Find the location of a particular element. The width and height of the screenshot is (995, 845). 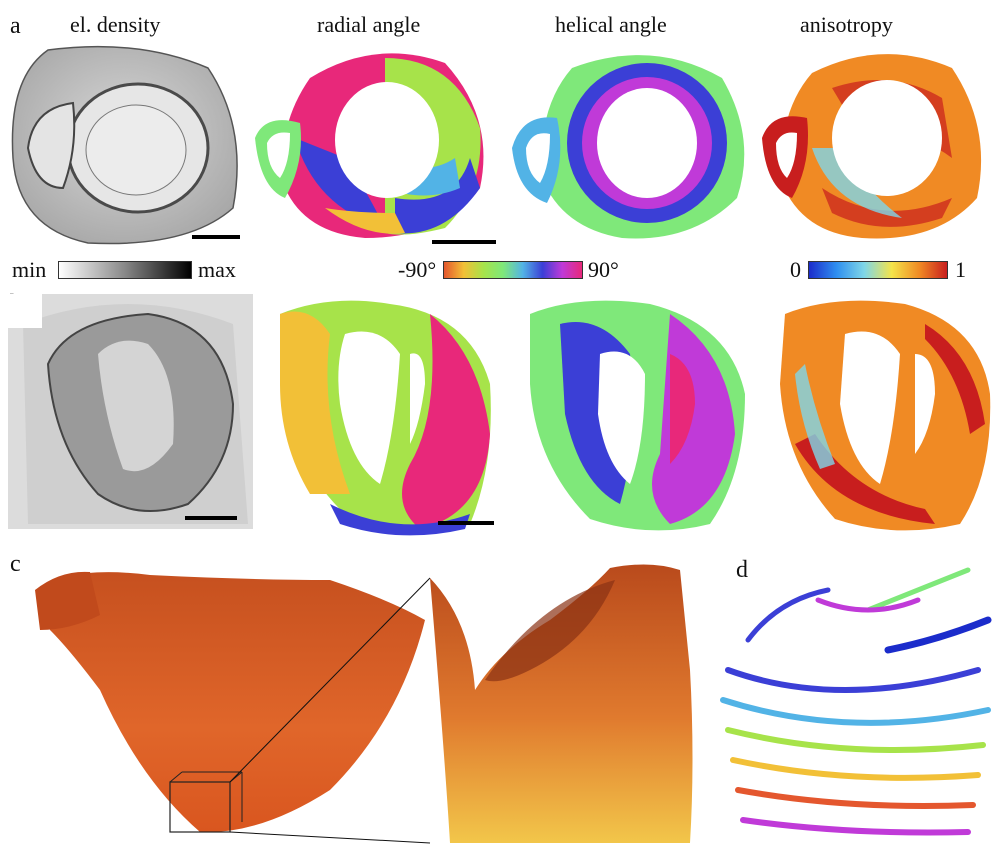

header-anisotropy: anisotropy is located at coordinates (846, 24).